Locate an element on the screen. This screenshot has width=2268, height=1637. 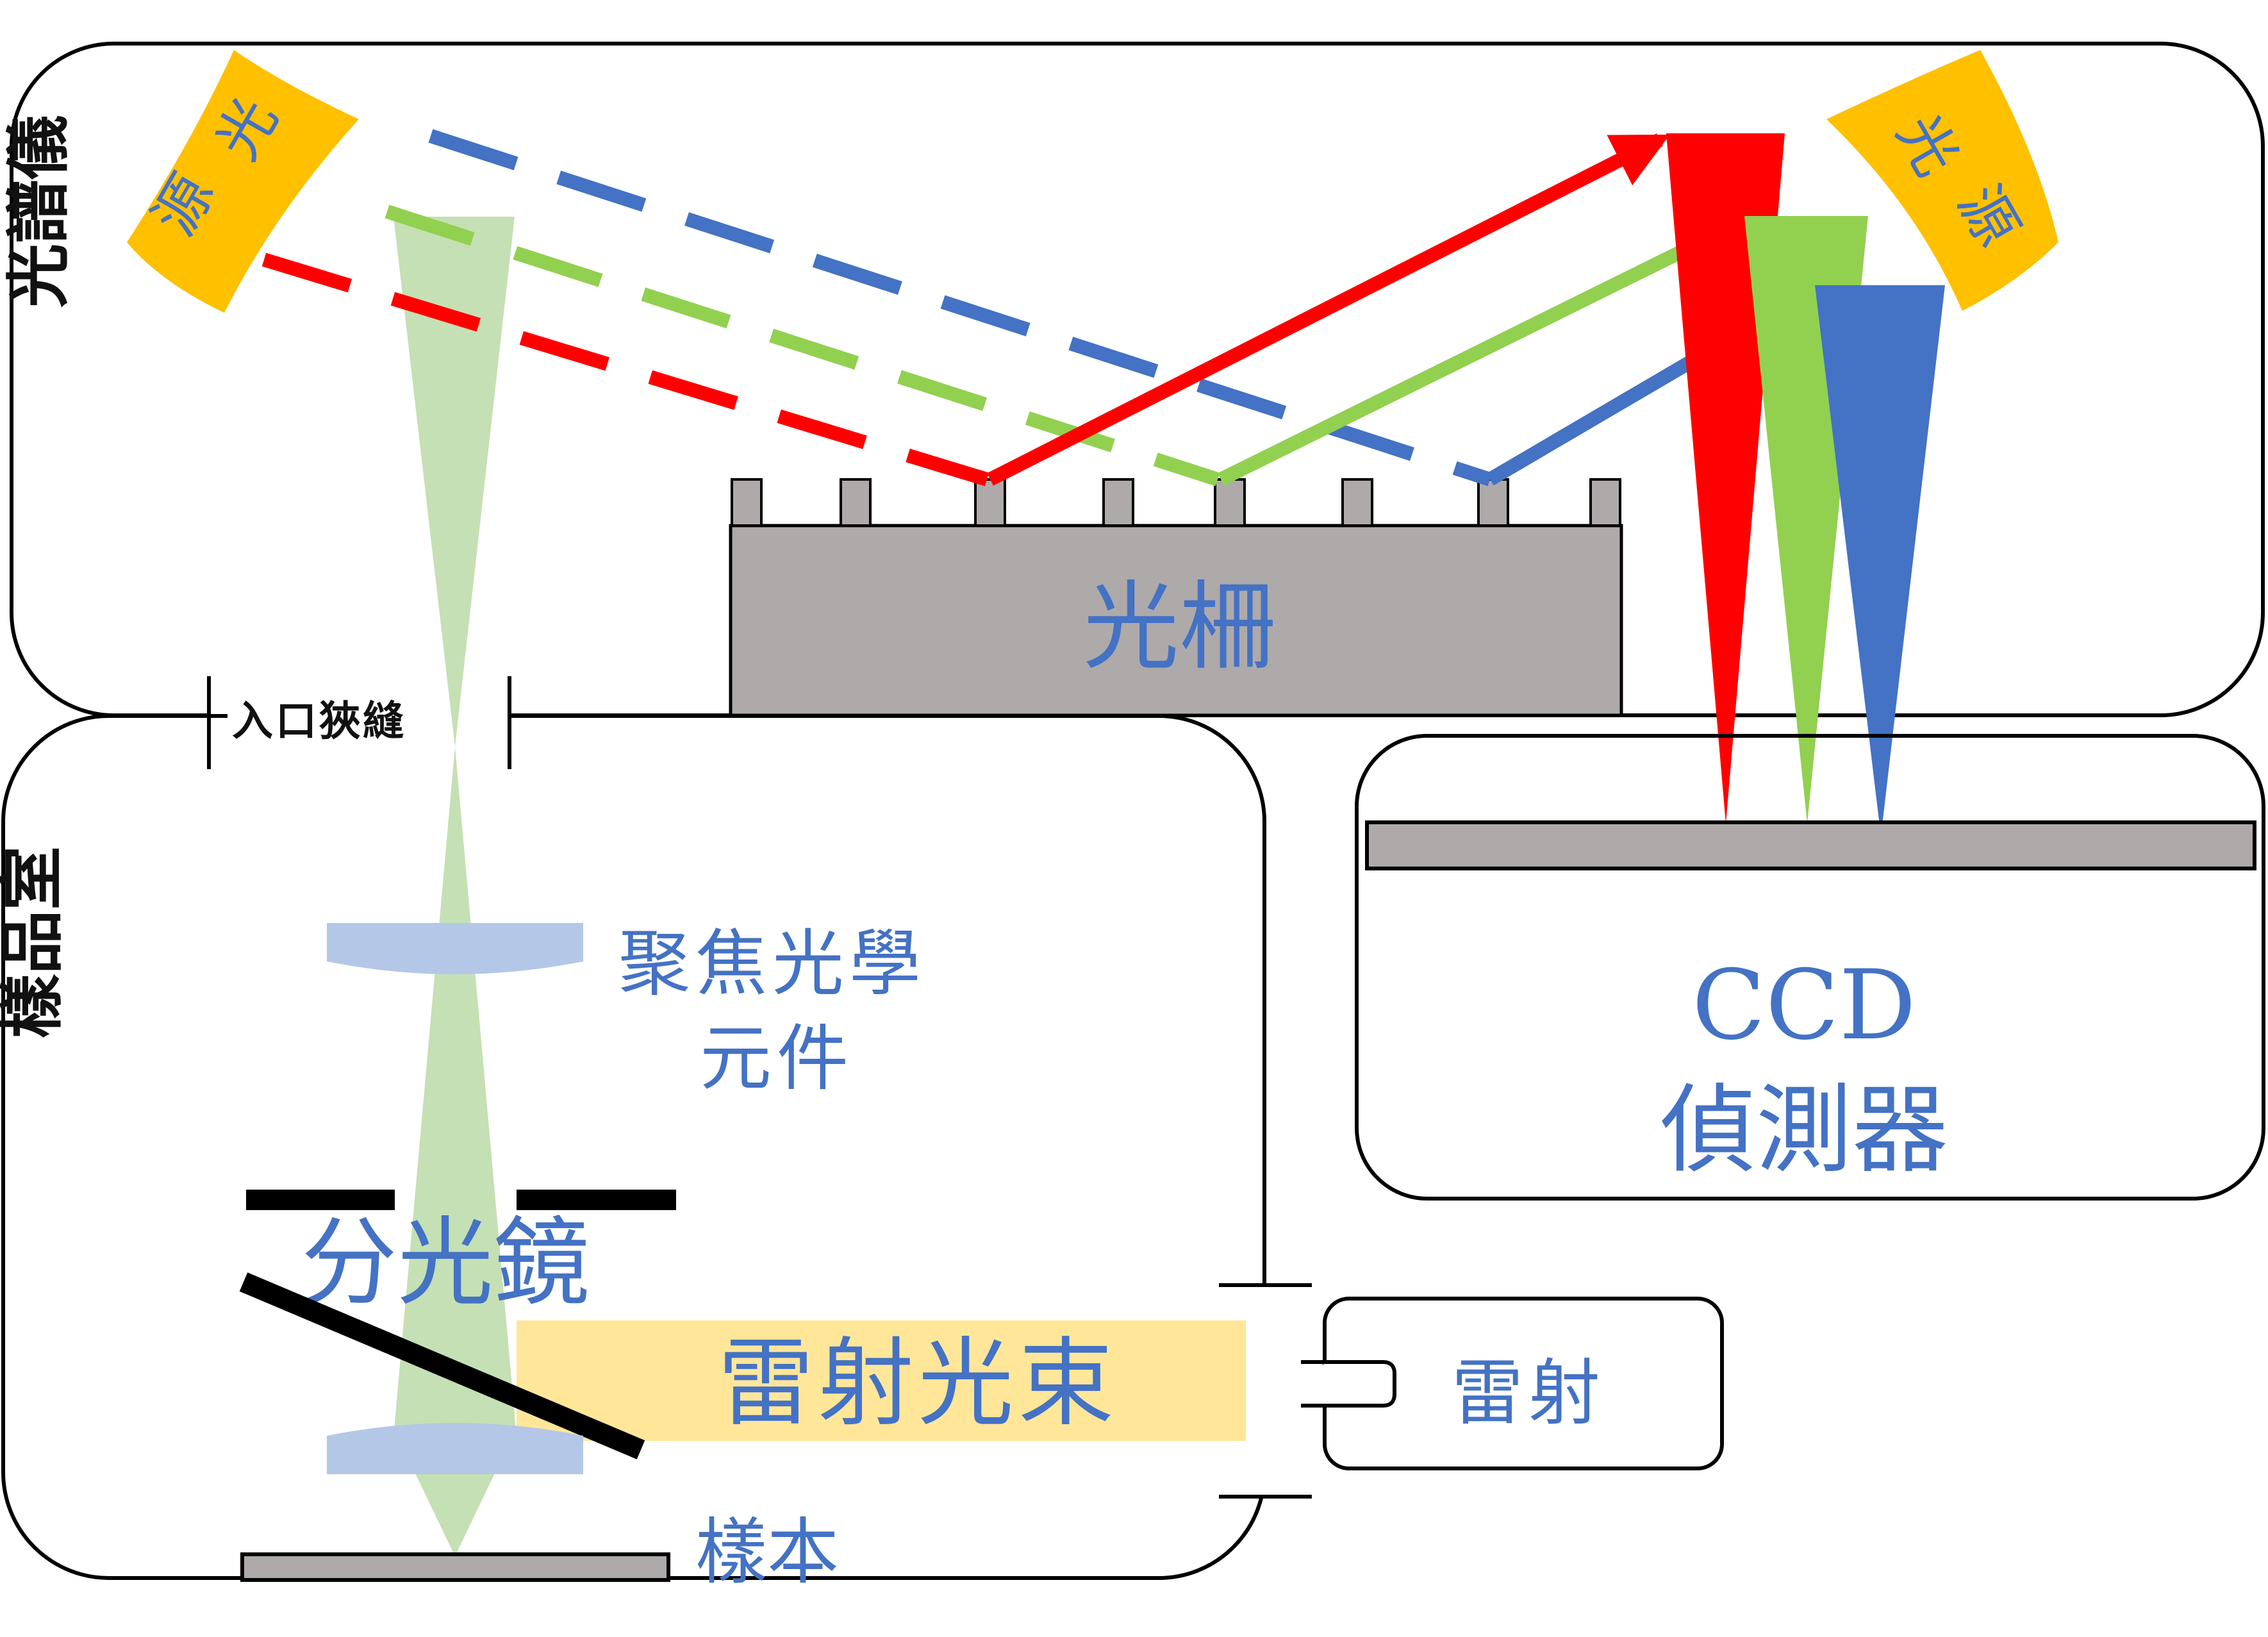
sample-chamber-label: 樣品室 is located at coordinates (35, 942).